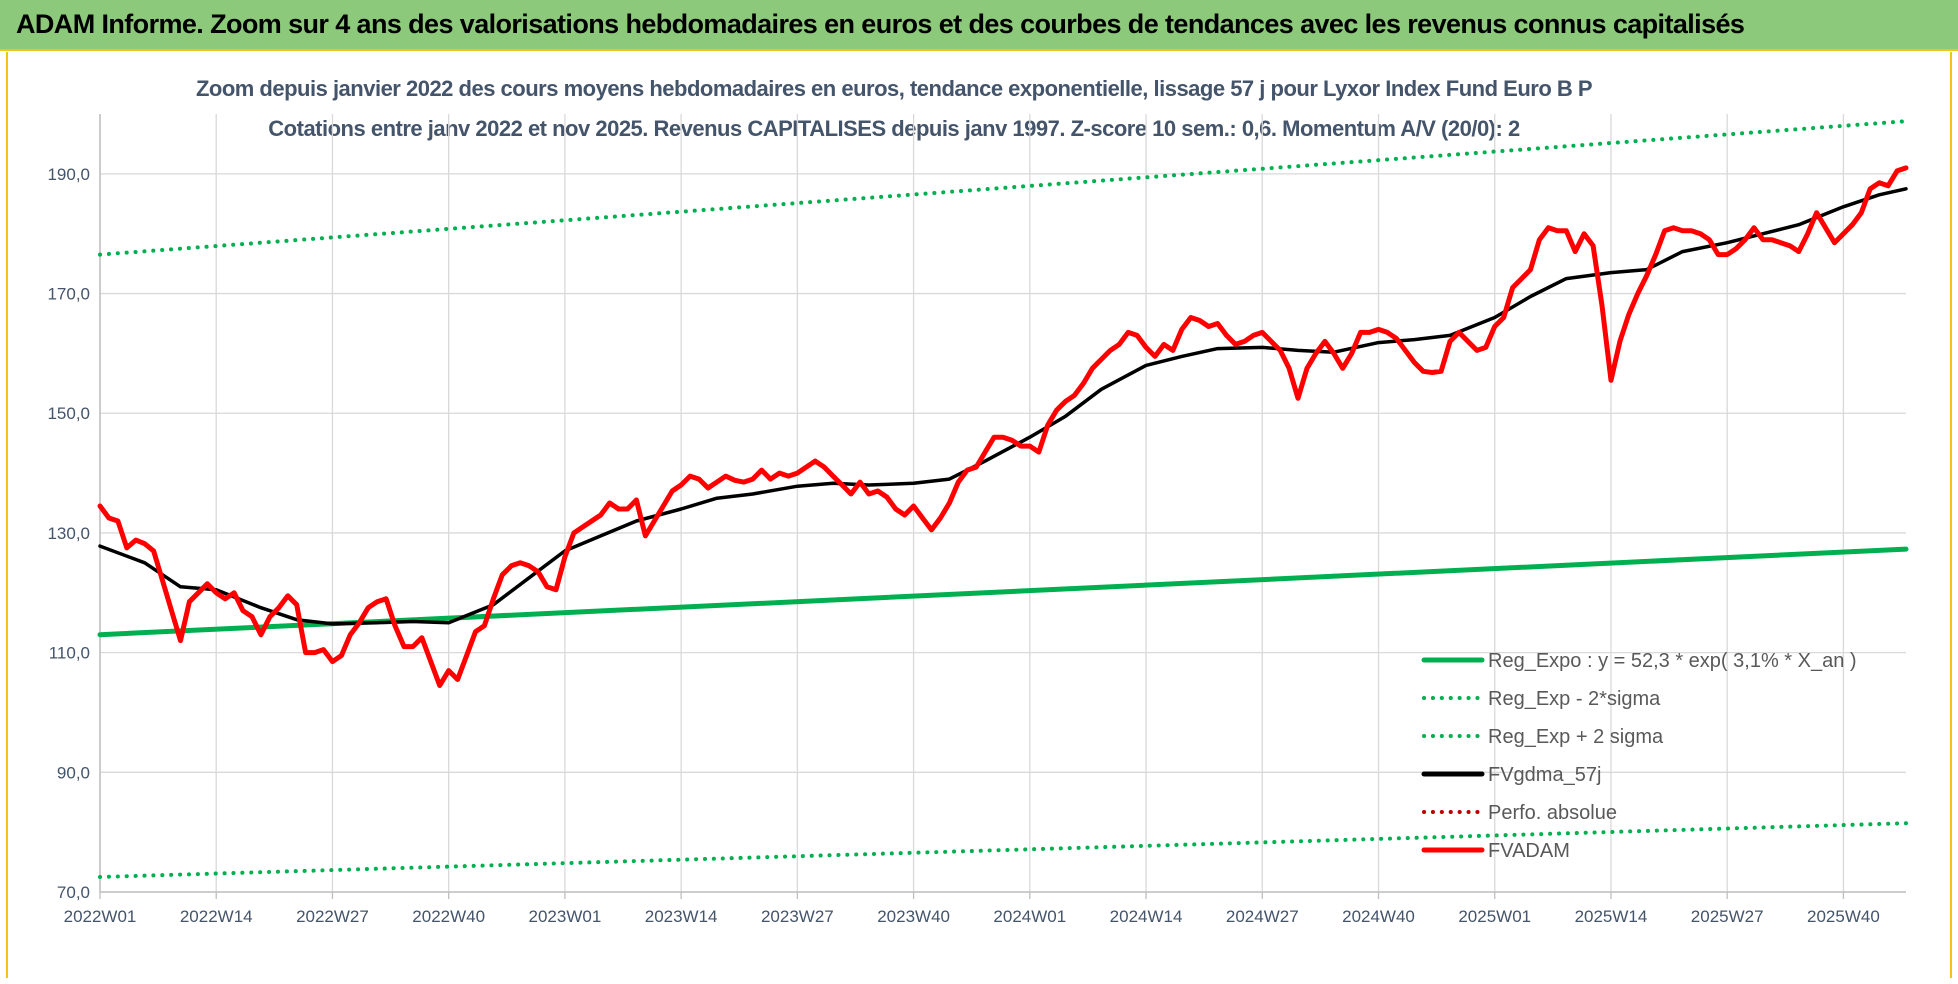 This screenshot has height=984, width=1958. Describe the element at coordinates (73, 772) in the screenshot. I see `y-tick-label: 90,0` at that location.